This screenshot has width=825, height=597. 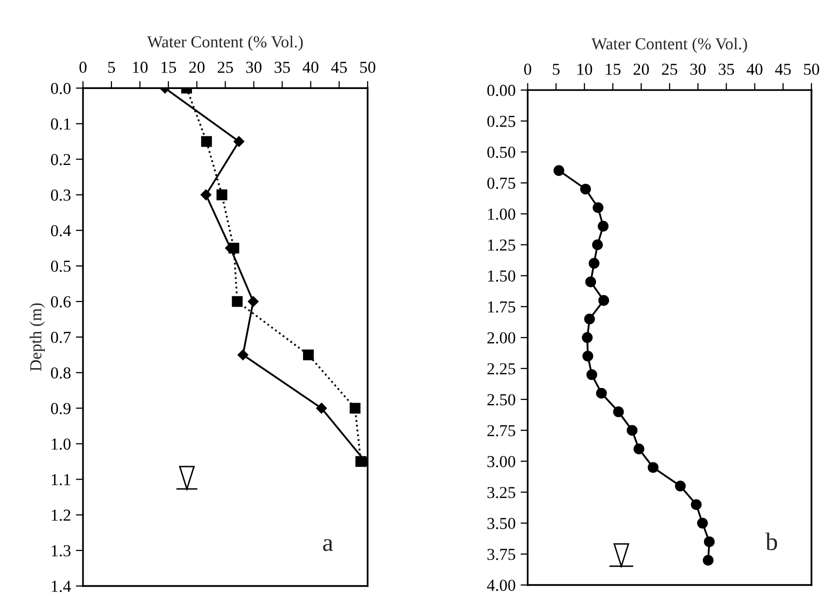 What do you see at coordinates (501, 492) in the screenshot?
I see `y-tick-label: 3.25` at bounding box center [501, 492].